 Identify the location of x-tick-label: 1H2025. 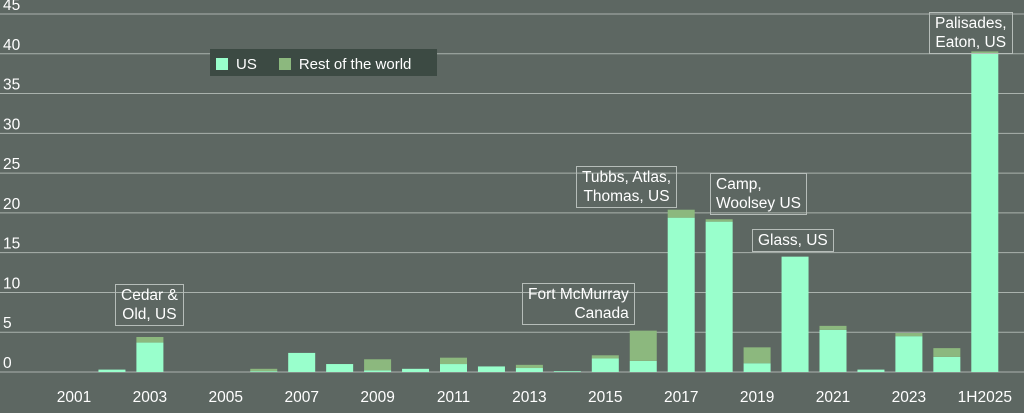
(985, 397).